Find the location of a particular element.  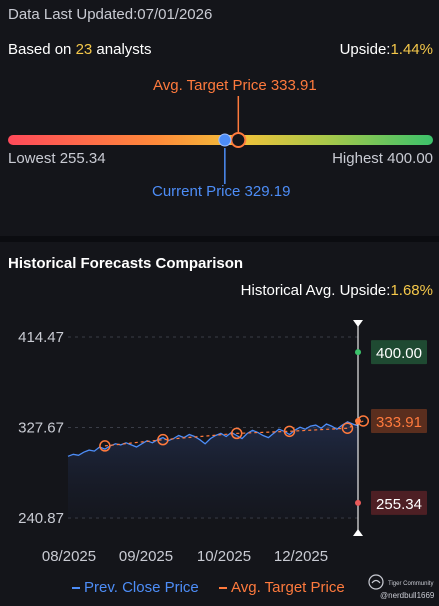

y-tick-label: 327.67 is located at coordinates (41, 428).